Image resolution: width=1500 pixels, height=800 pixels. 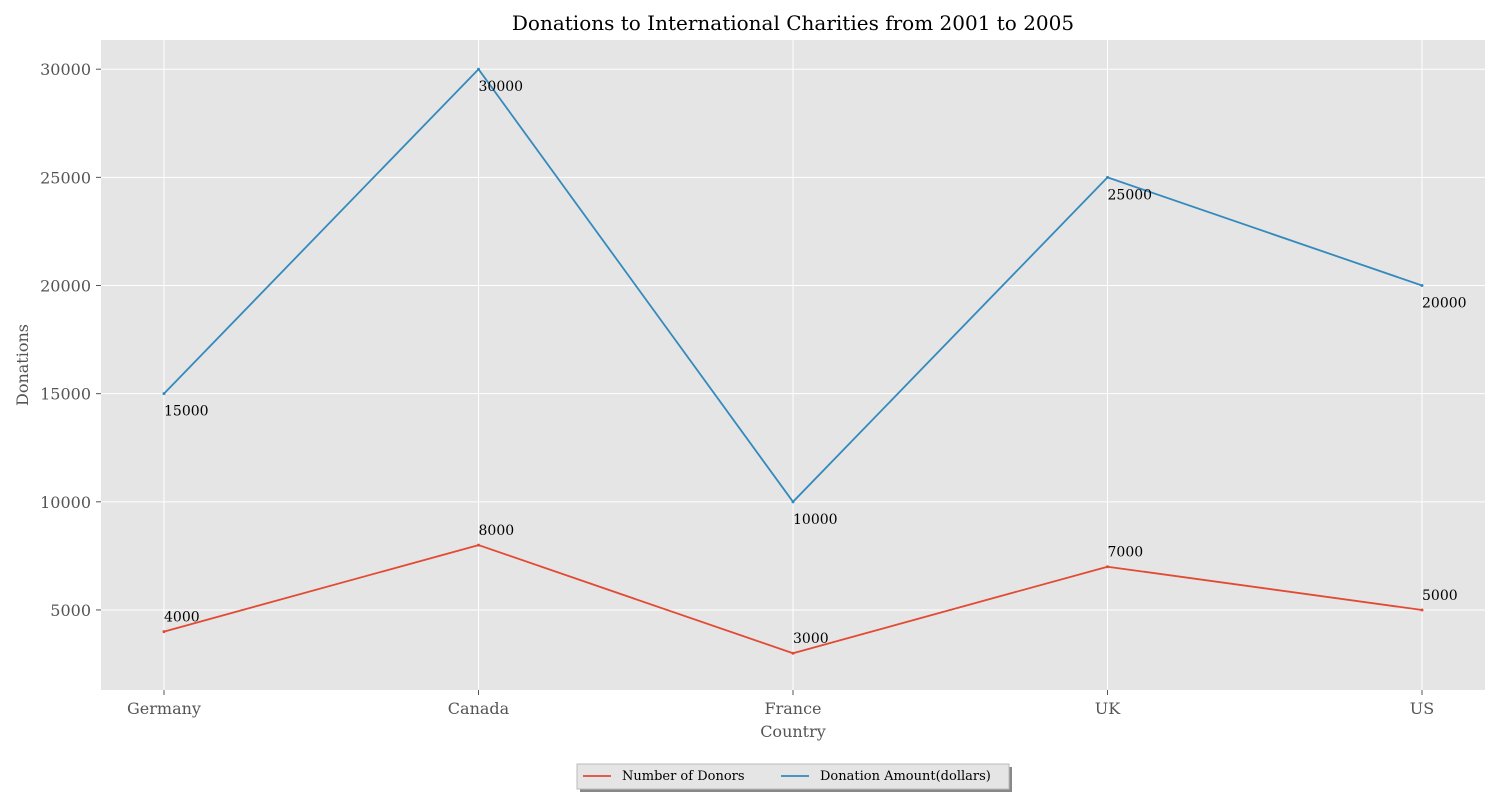 I want to click on x-tick-label: France, so click(x=792, y=708).